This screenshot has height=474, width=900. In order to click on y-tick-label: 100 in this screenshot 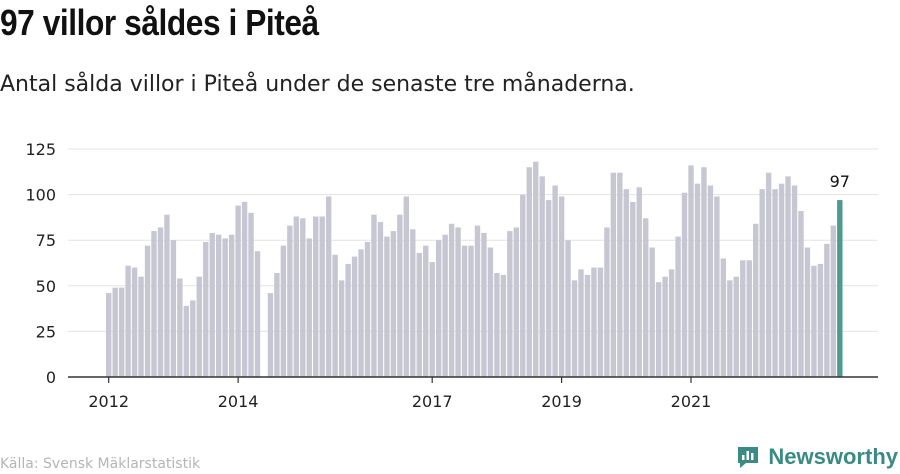, I will do `click(40, 195)`.